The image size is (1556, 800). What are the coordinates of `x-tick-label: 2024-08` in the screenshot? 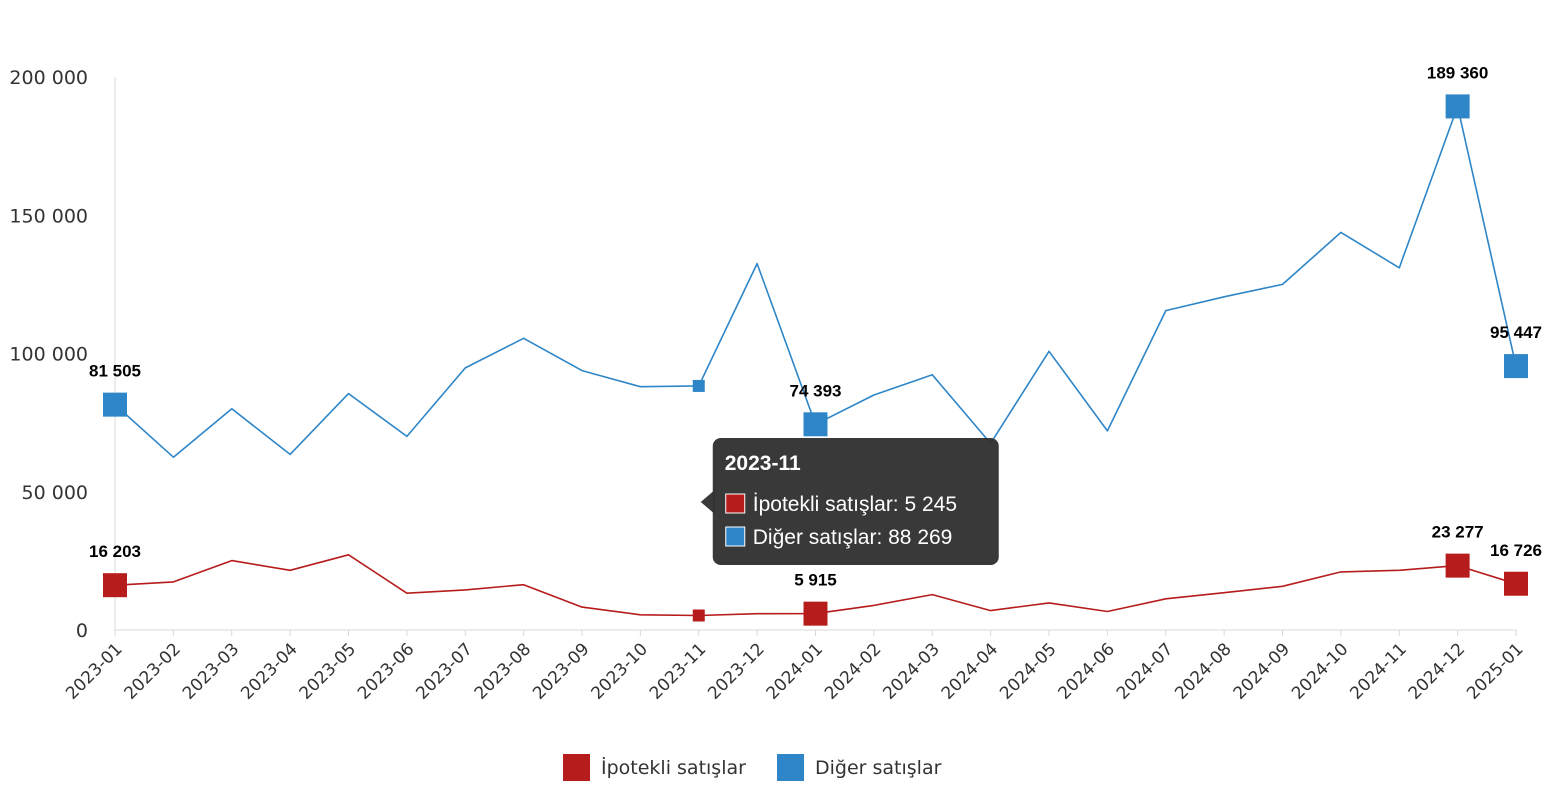 It's located at (1203, 671).